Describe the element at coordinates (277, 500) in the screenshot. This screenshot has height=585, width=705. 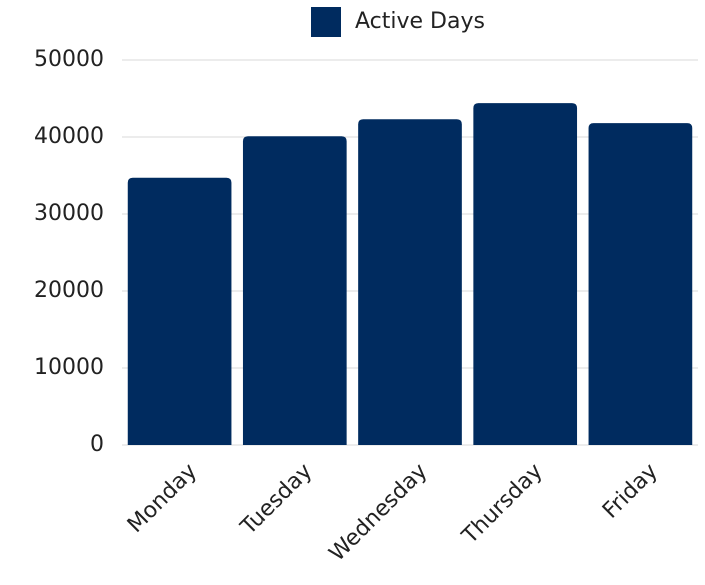
I see `x-tick-label: Tuesday` at that location.